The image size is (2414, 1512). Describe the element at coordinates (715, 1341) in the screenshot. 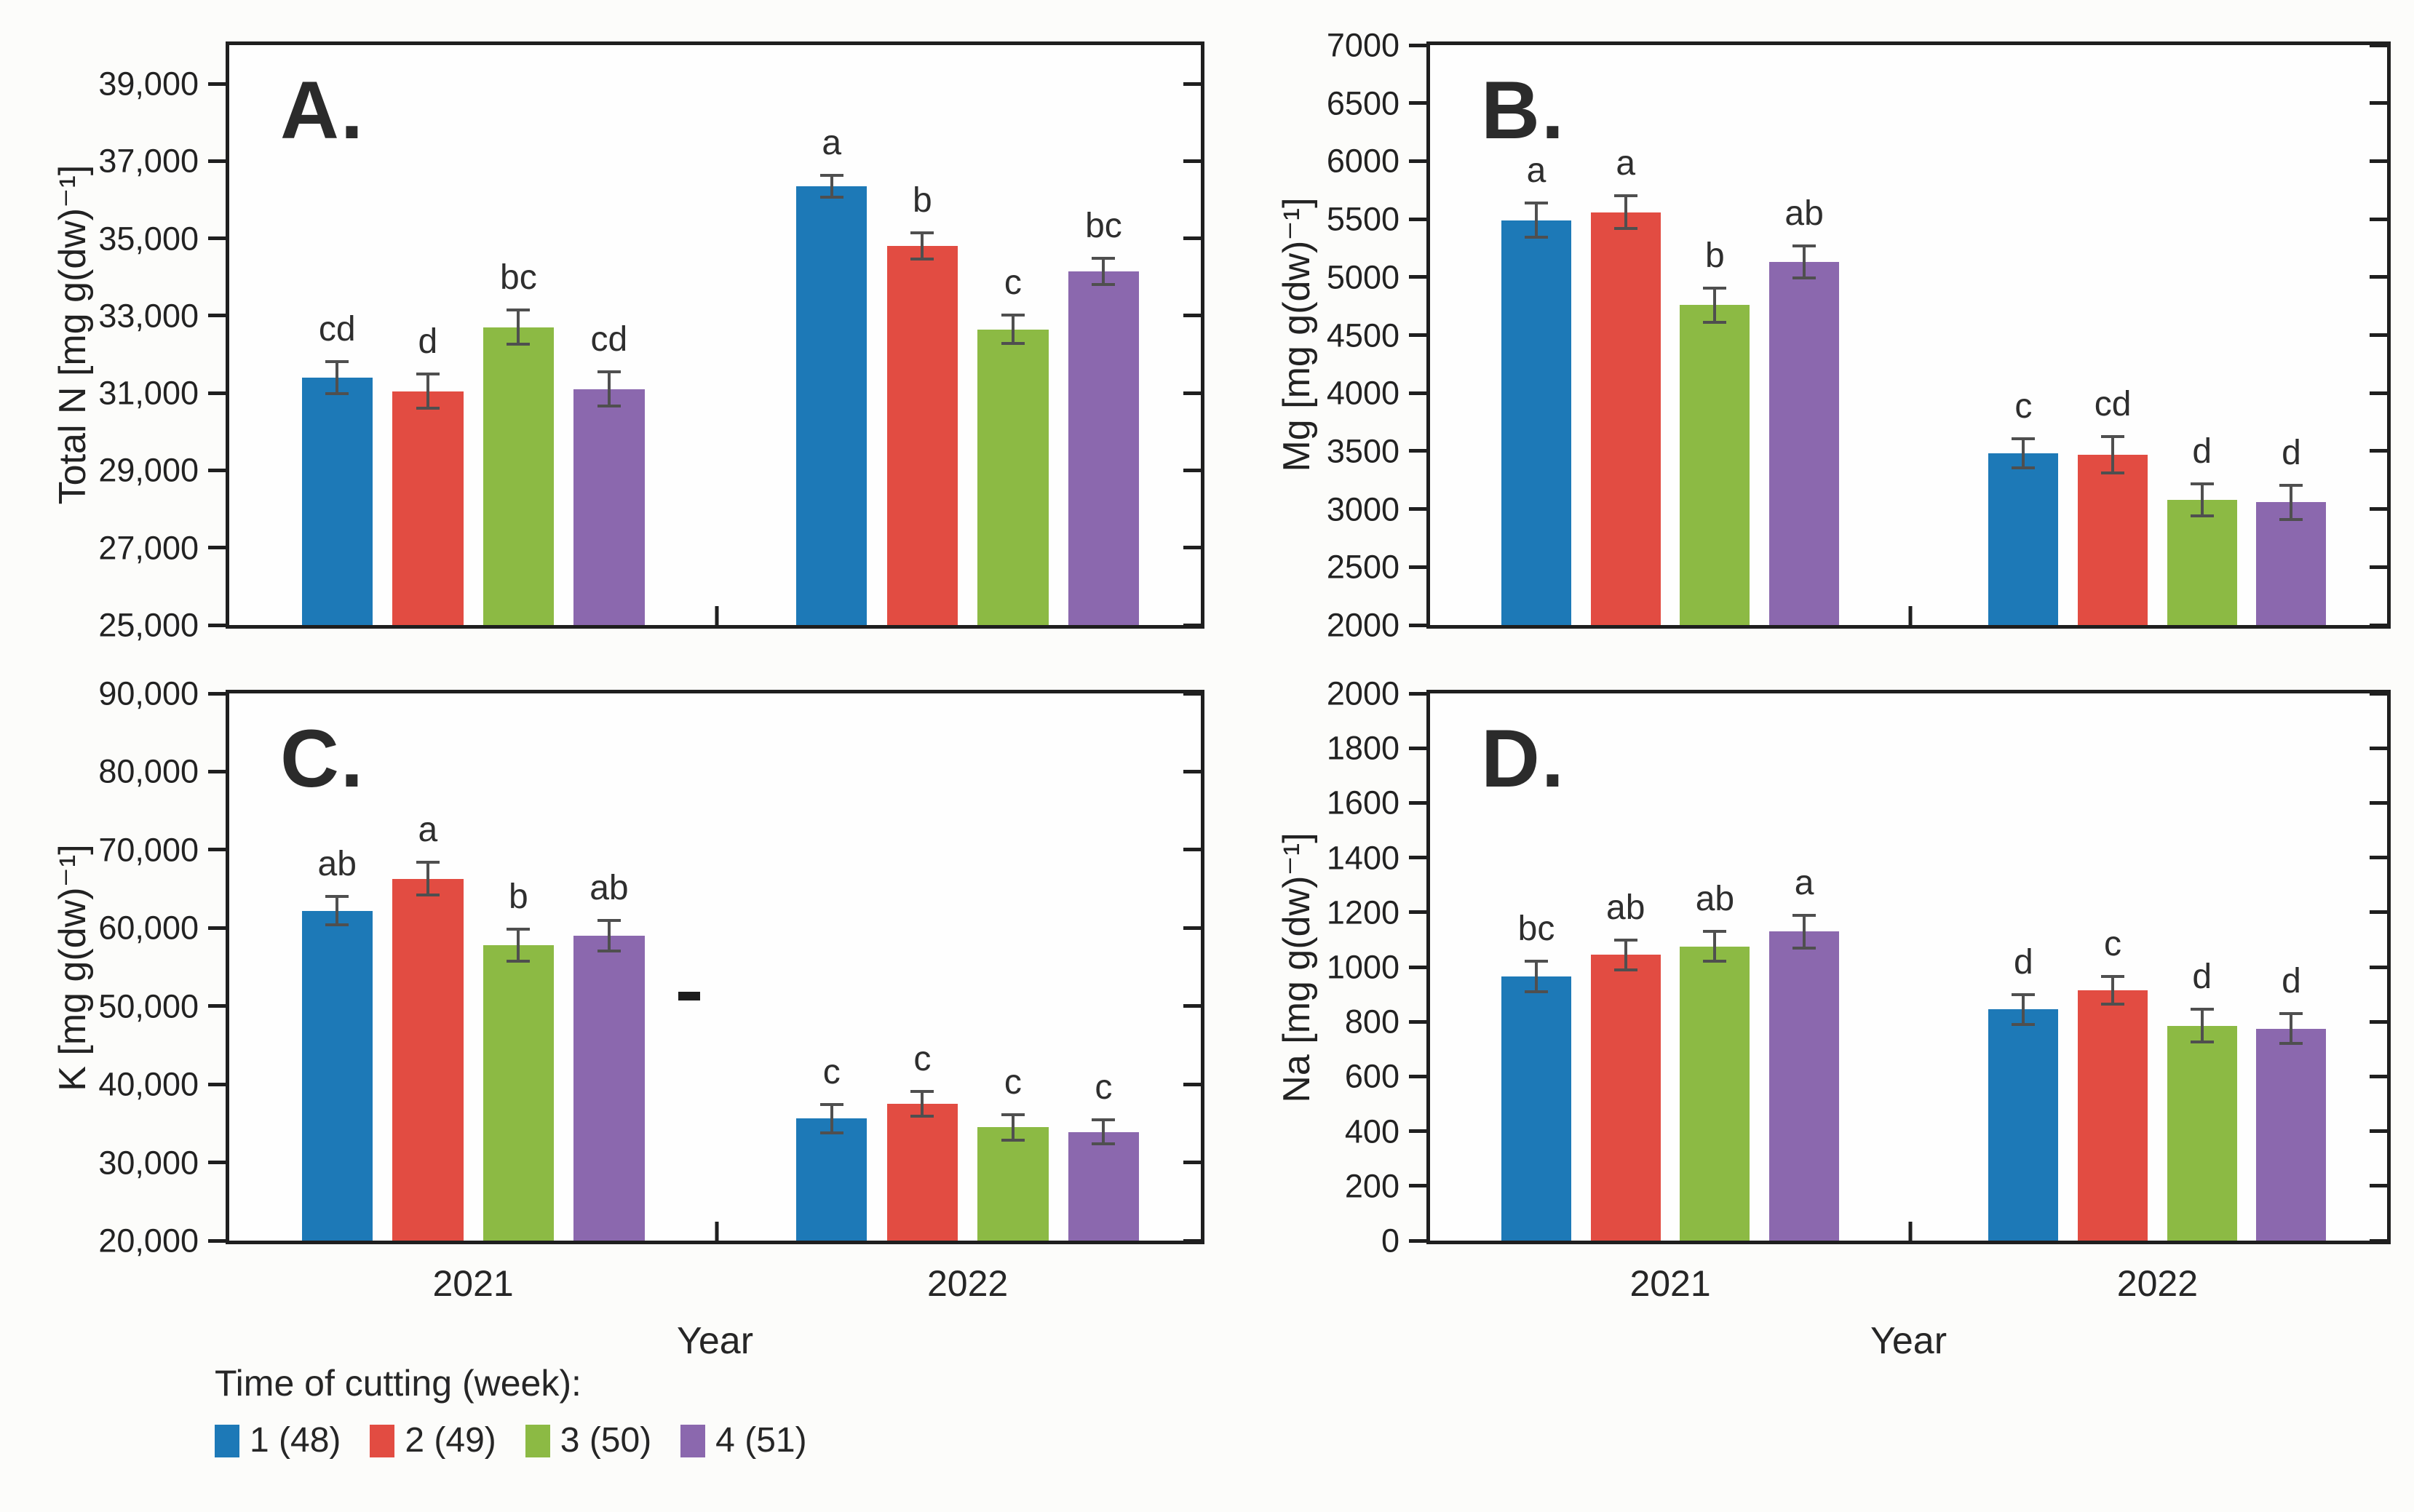

I see `x-axis-title: Year` at that location.